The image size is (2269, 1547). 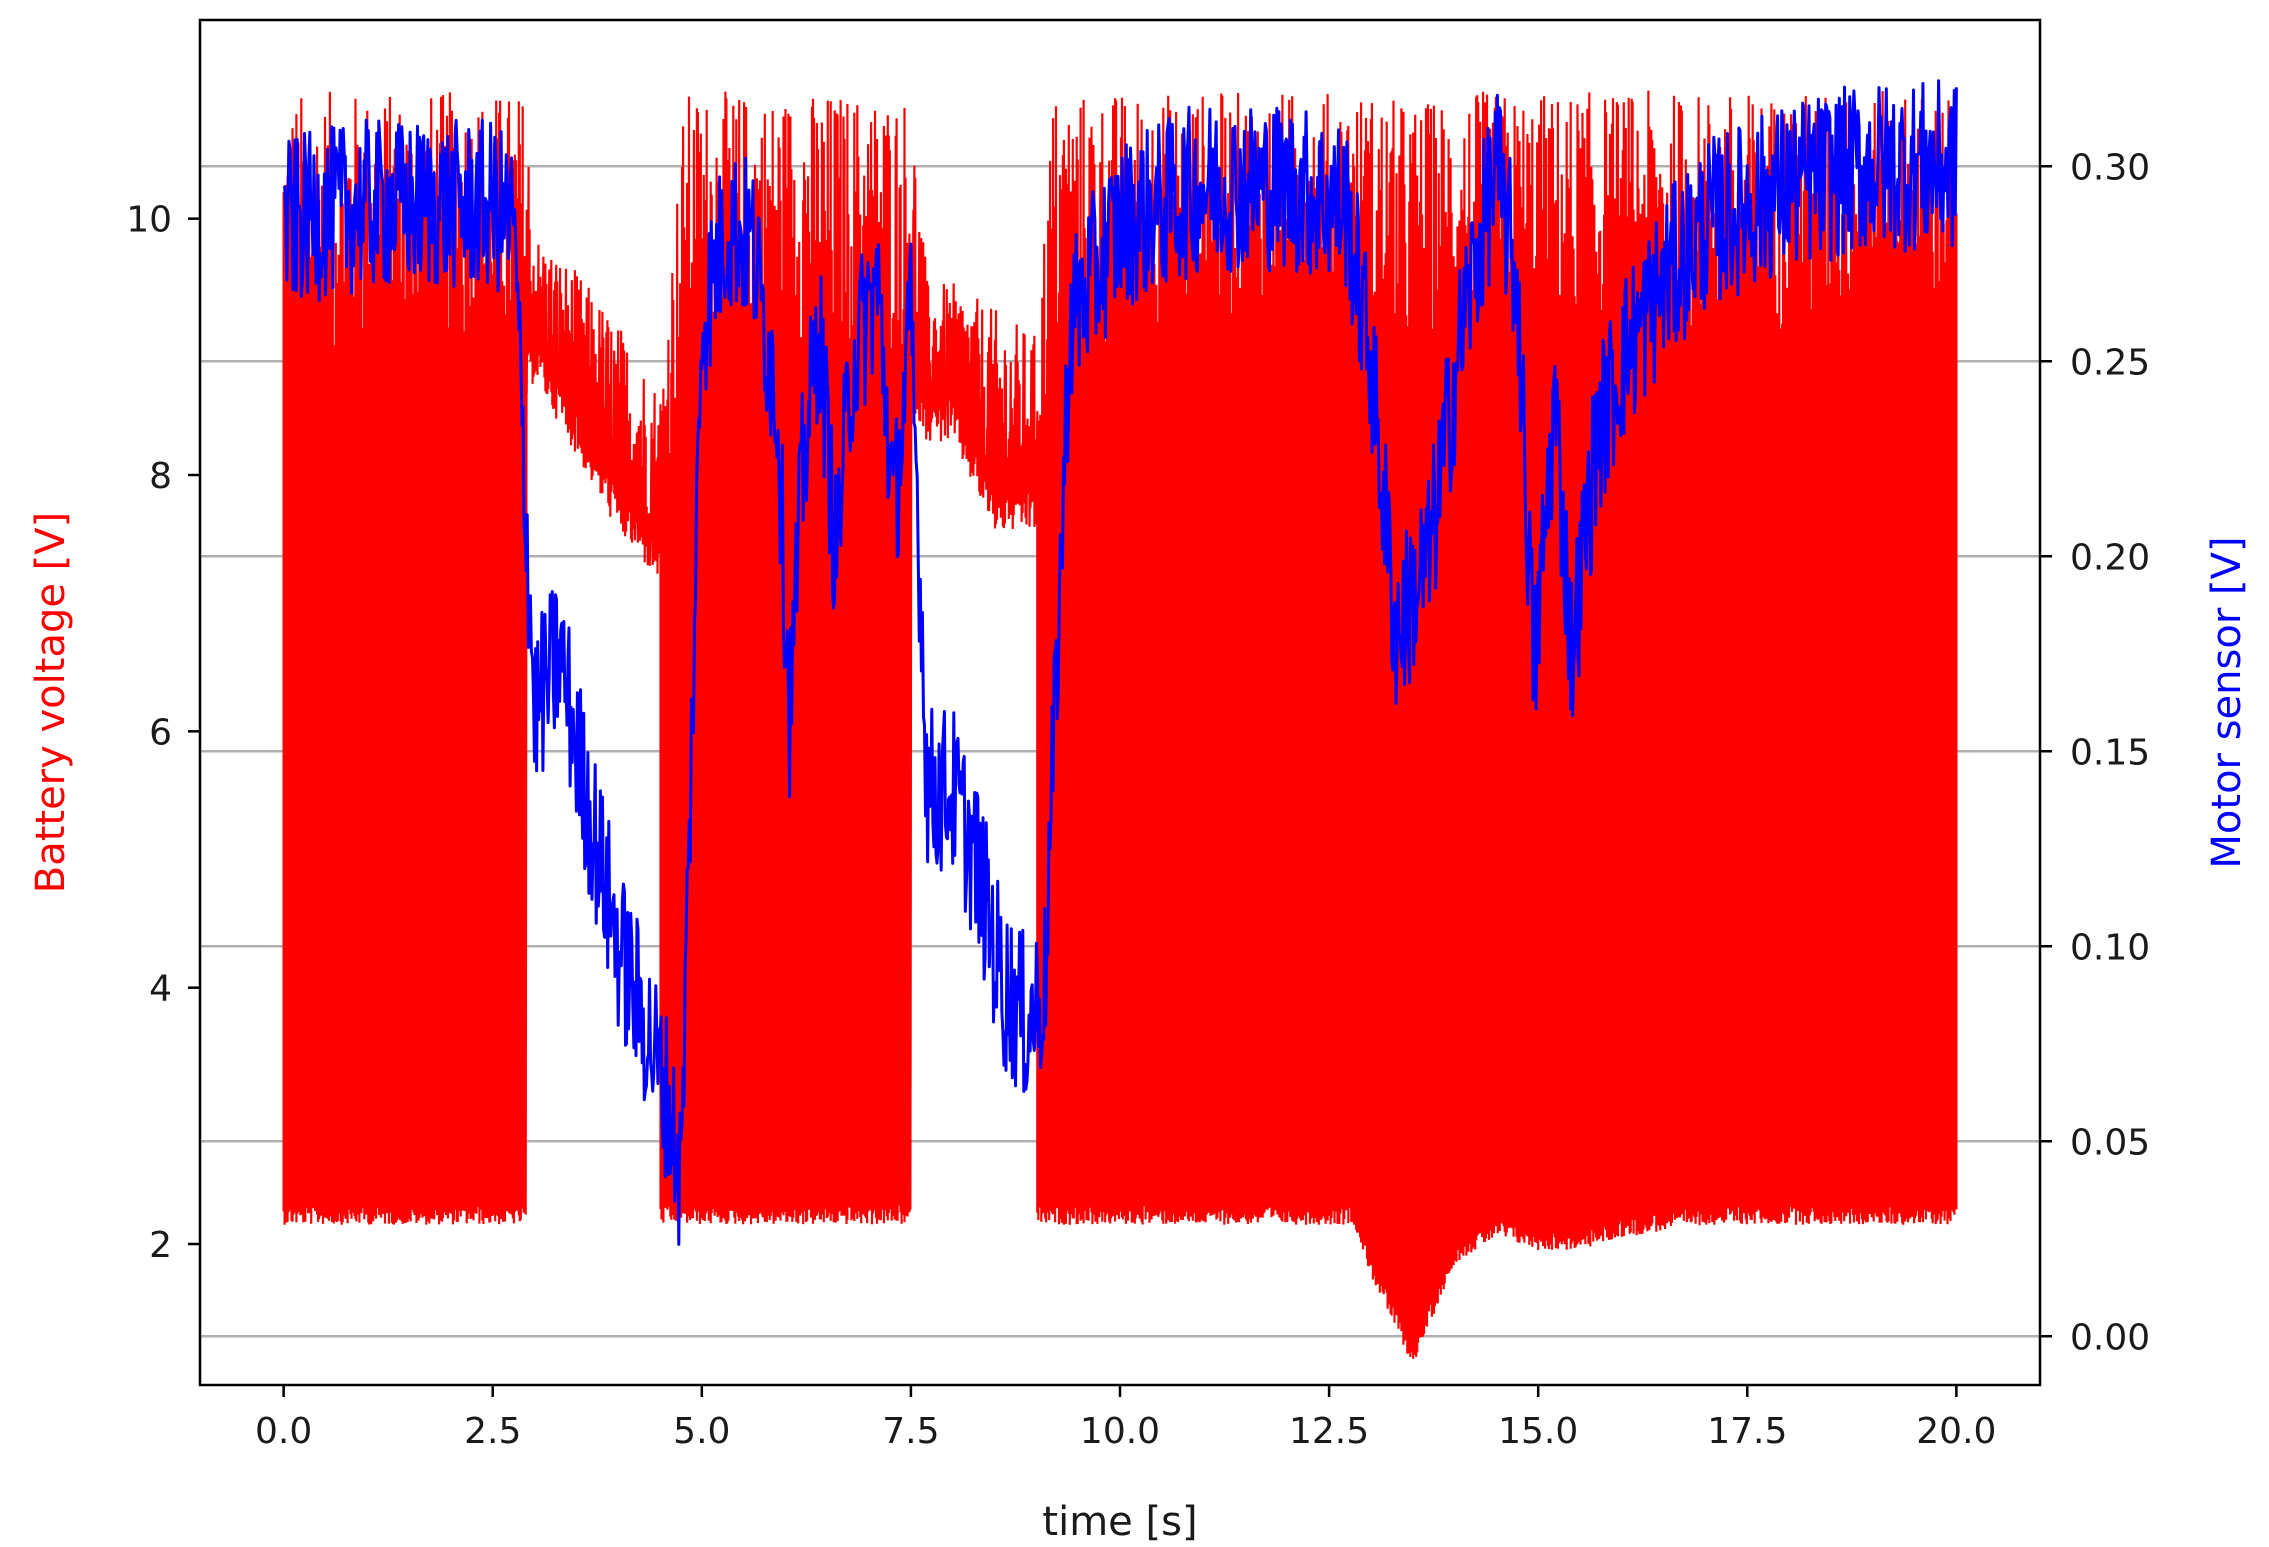 I want to click on left-y-axis: 2 4 6 8 10, so click(x=163, y=733).